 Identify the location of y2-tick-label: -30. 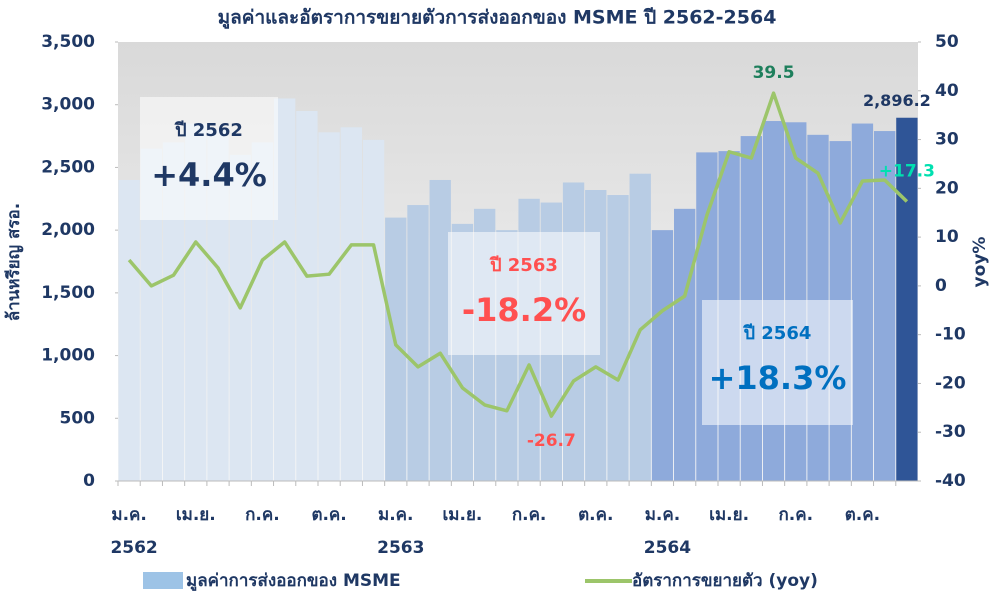
(950, 432).